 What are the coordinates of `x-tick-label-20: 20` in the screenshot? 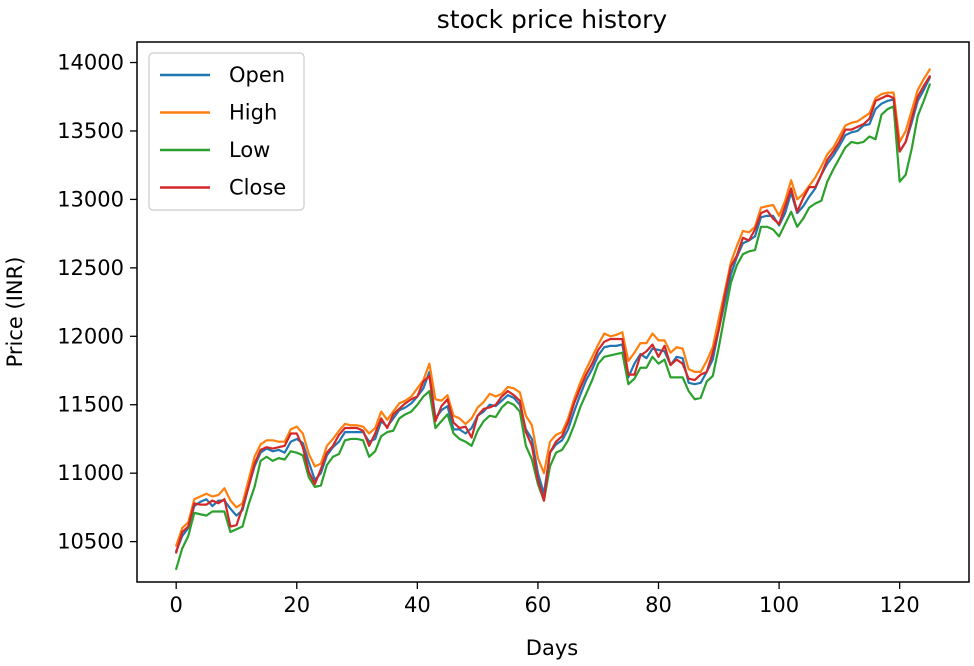 It's located at (296, 605).